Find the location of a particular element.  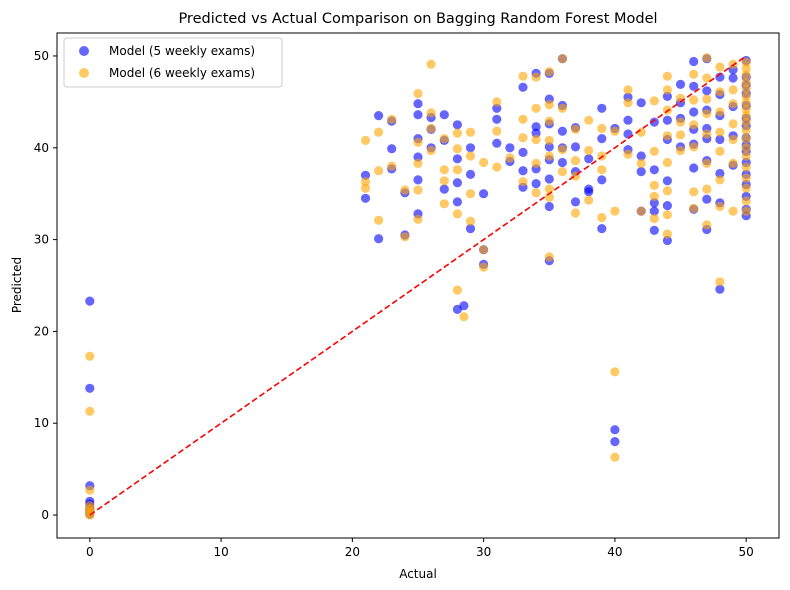

legend-box is located at coordinates (173, 62).